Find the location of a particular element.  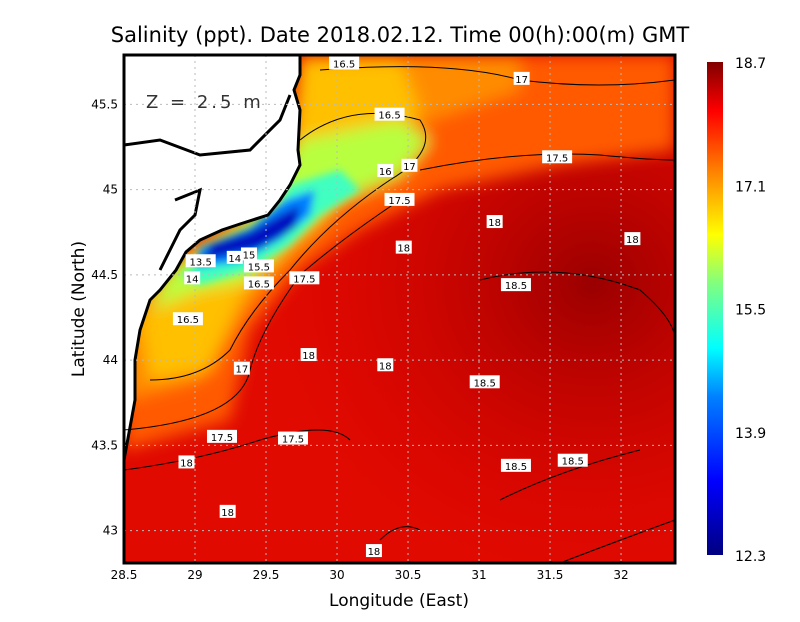

contour-label-text: 15 is located at coordinates (249, 255).